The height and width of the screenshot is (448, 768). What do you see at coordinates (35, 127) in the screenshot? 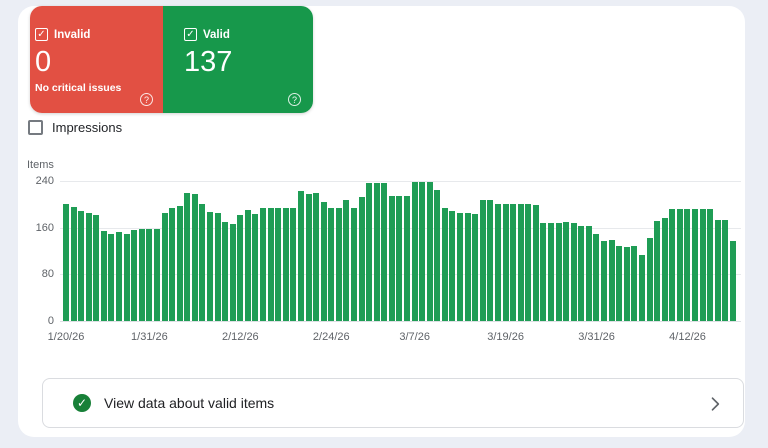
I see `impressions-checkbox` at bounding box center [35, 127].